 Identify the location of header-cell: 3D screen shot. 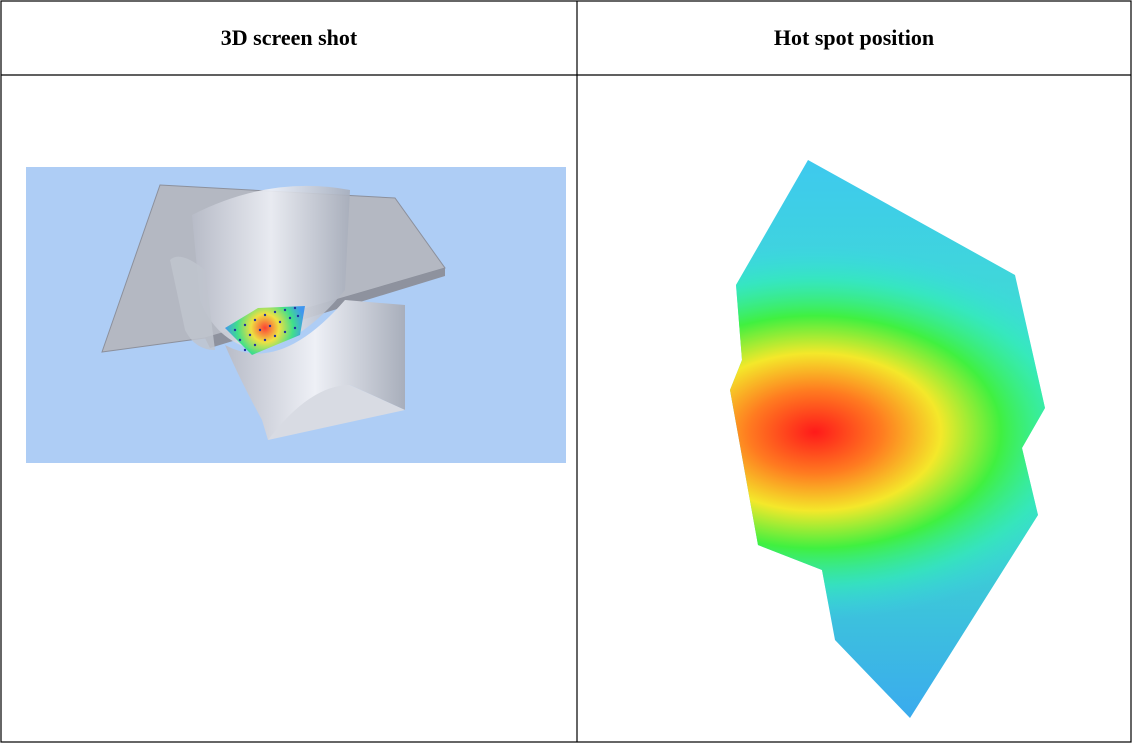
(289, 37).